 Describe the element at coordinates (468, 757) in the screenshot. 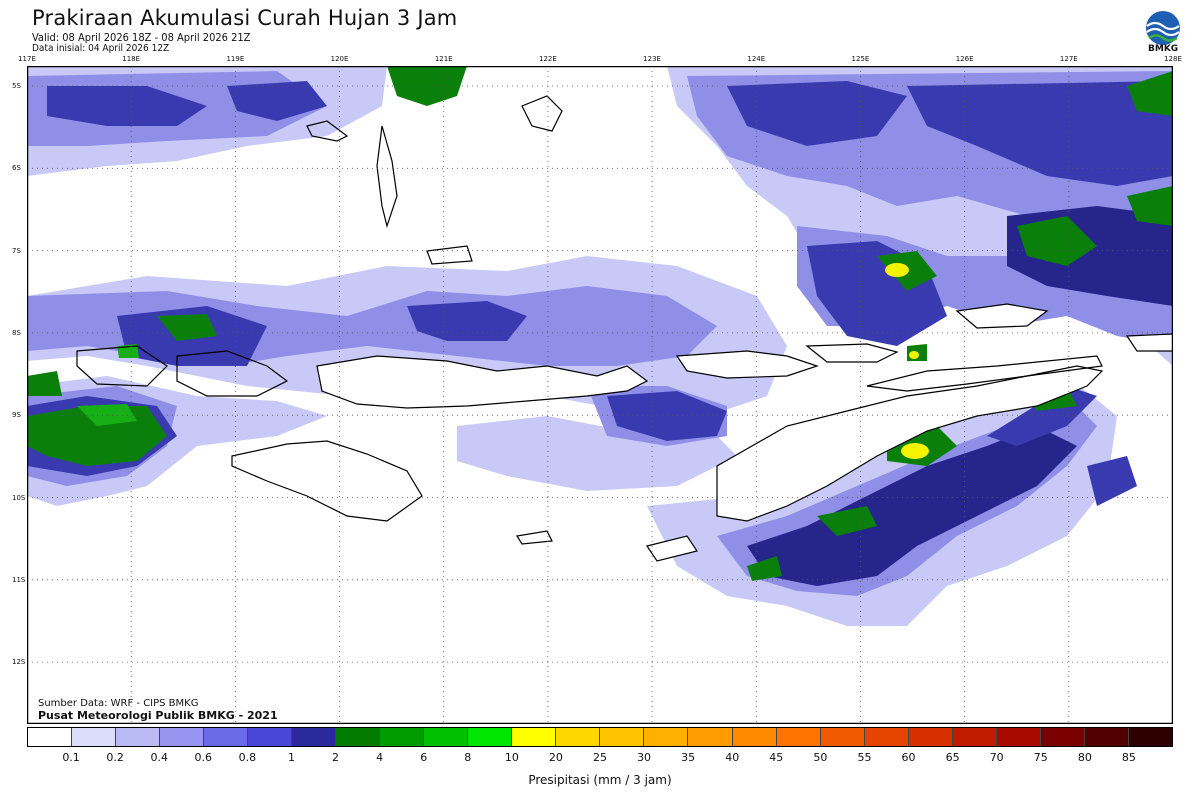

I see `legend-tick: 8` at that location.